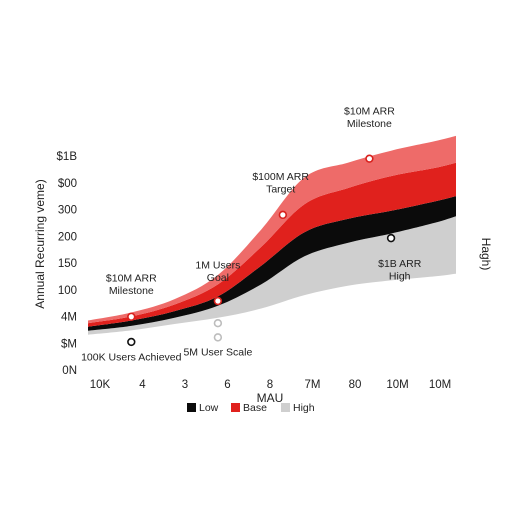  What do you see at coordinates (131, 358) in the screenshot?
I see `annotation-label: 100K Users Achieved` at bounding box center [131, 358].